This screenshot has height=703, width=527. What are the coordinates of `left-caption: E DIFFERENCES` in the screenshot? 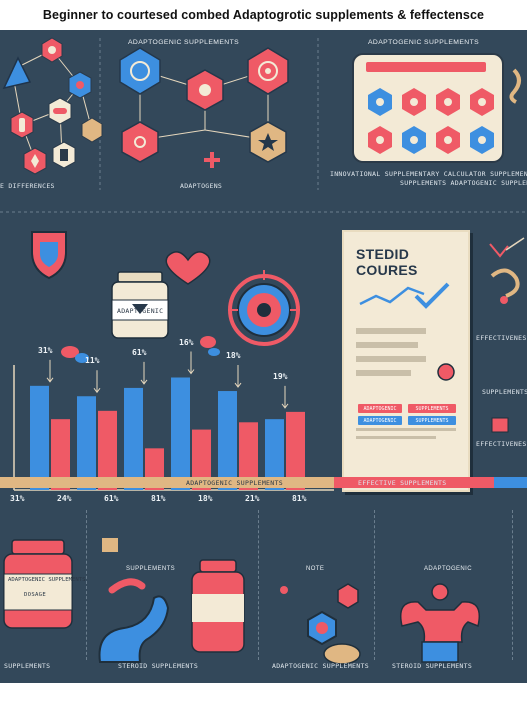 It's located at (27, 186).